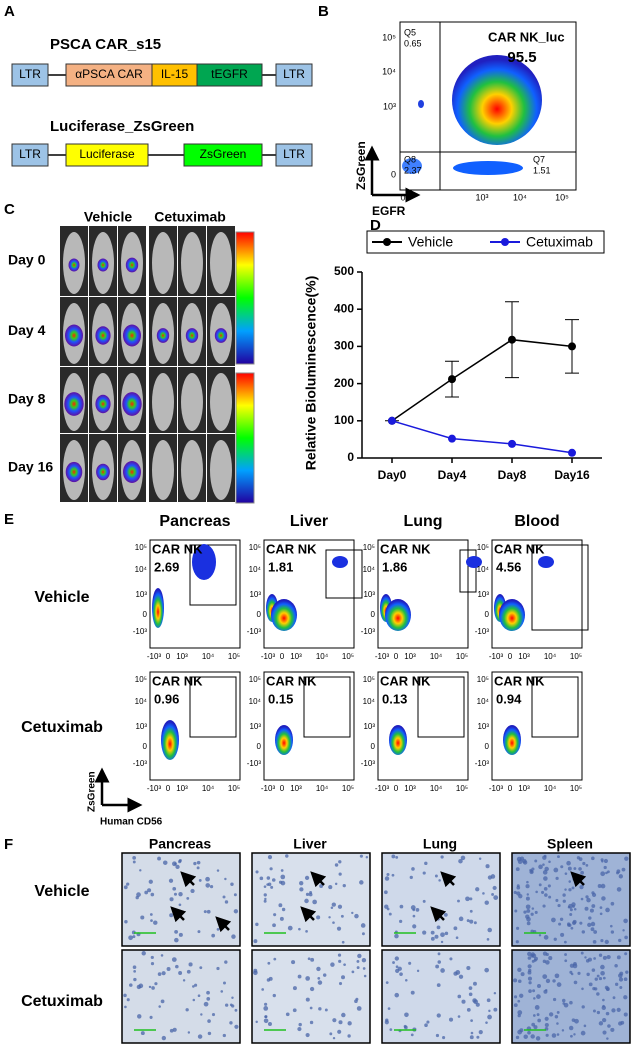 The height and width of the screenshot is (1055, 632). I want to click on x-tick-label: Day0, so click(392, 475).